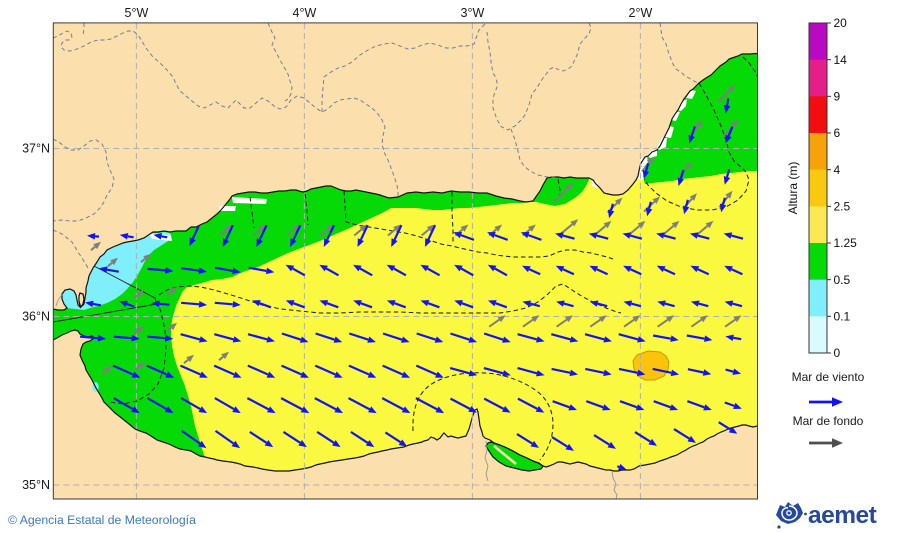 This screenshot has width=900, height=533. I want to click on svg-text: 0.1, so click(842, 317).